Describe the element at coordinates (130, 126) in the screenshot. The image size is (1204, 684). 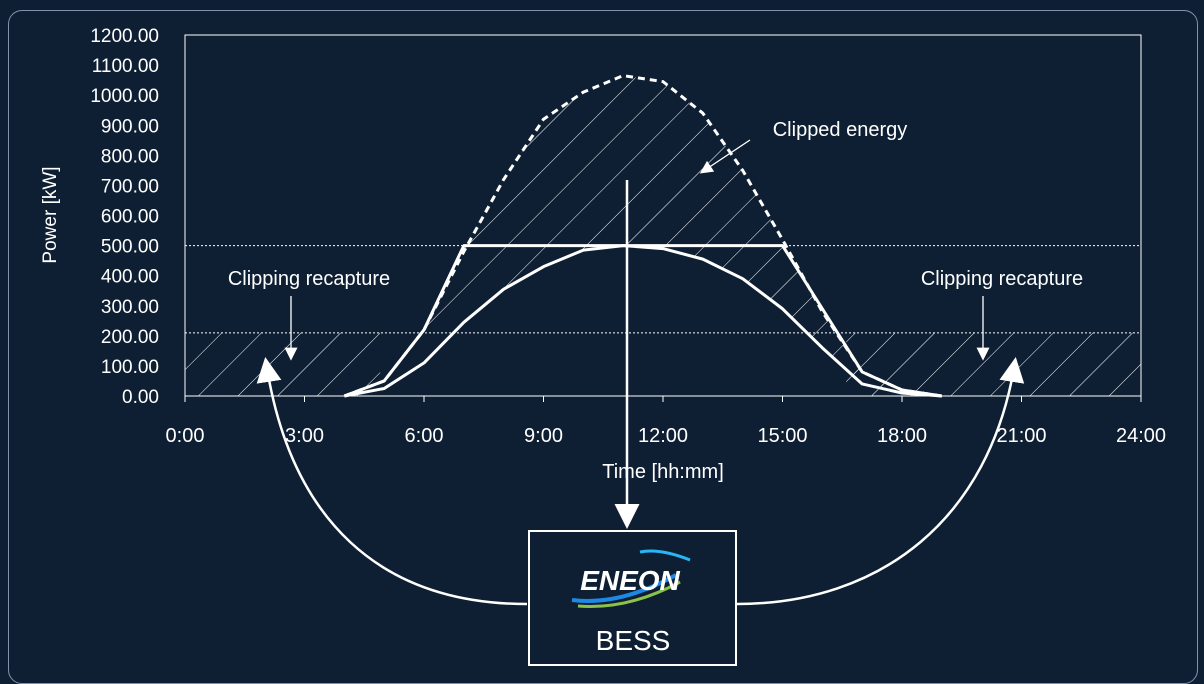
I see `y-tick-label: 900.00` at that location.